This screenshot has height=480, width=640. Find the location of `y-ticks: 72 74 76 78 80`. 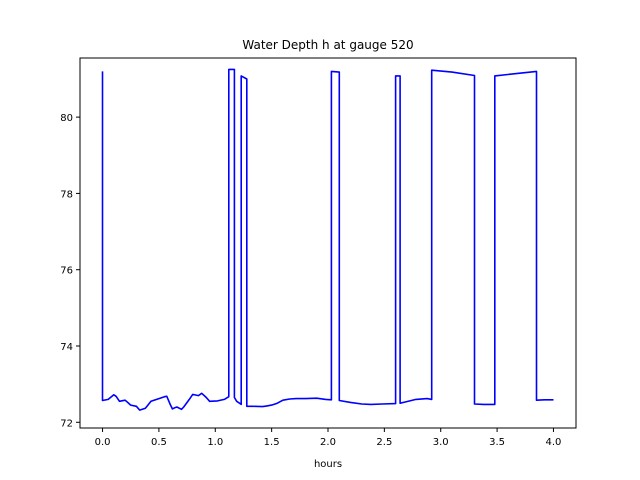

y-ticks: 72 74 76 78 80 is located at coordinates (70, 271).